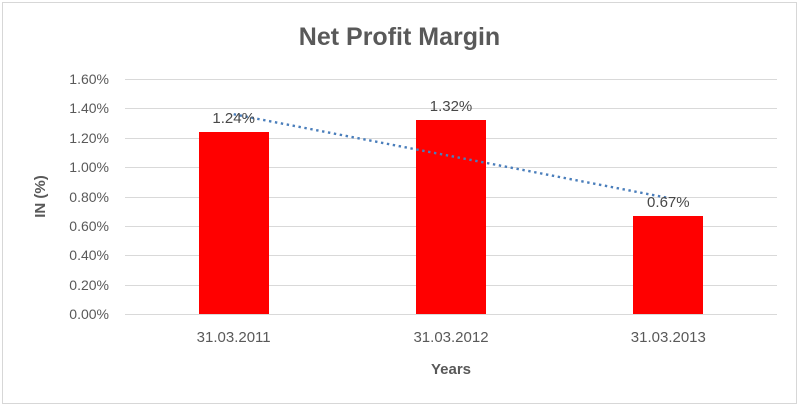 This screenshot has width=799, height=410. Describe the element at coordinates (89, 137) in the screenshot. I see `y-tick-label: 1.20%` at that location.